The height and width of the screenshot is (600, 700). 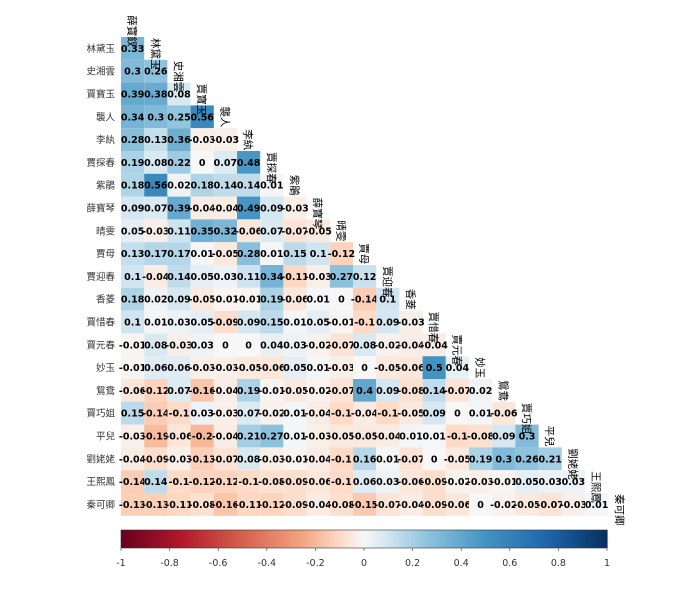 I want to click on row-label: 李紈, so click(x=106, y=140).